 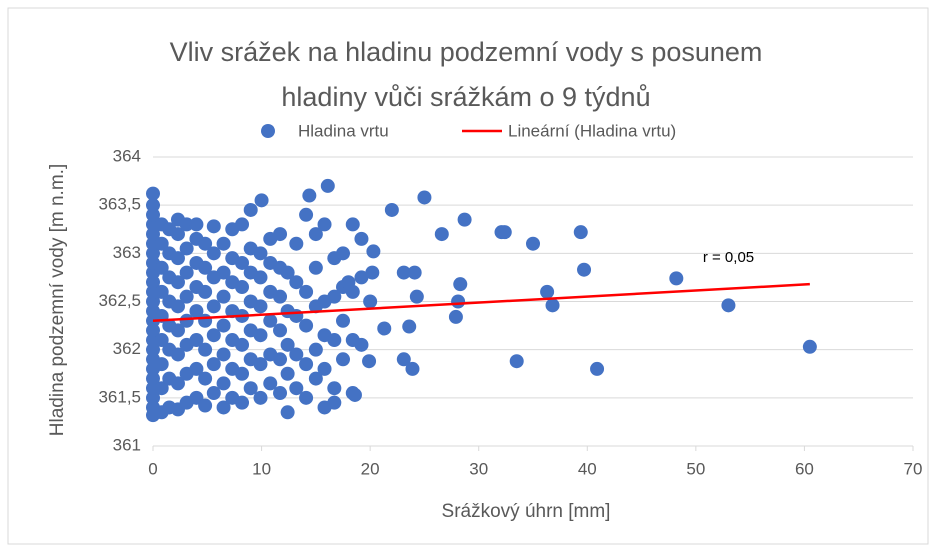 What do you see at coordinates (370, 468) in the screenshot?
I see `x-tick-label: 20` at bounding box center [370, 468].